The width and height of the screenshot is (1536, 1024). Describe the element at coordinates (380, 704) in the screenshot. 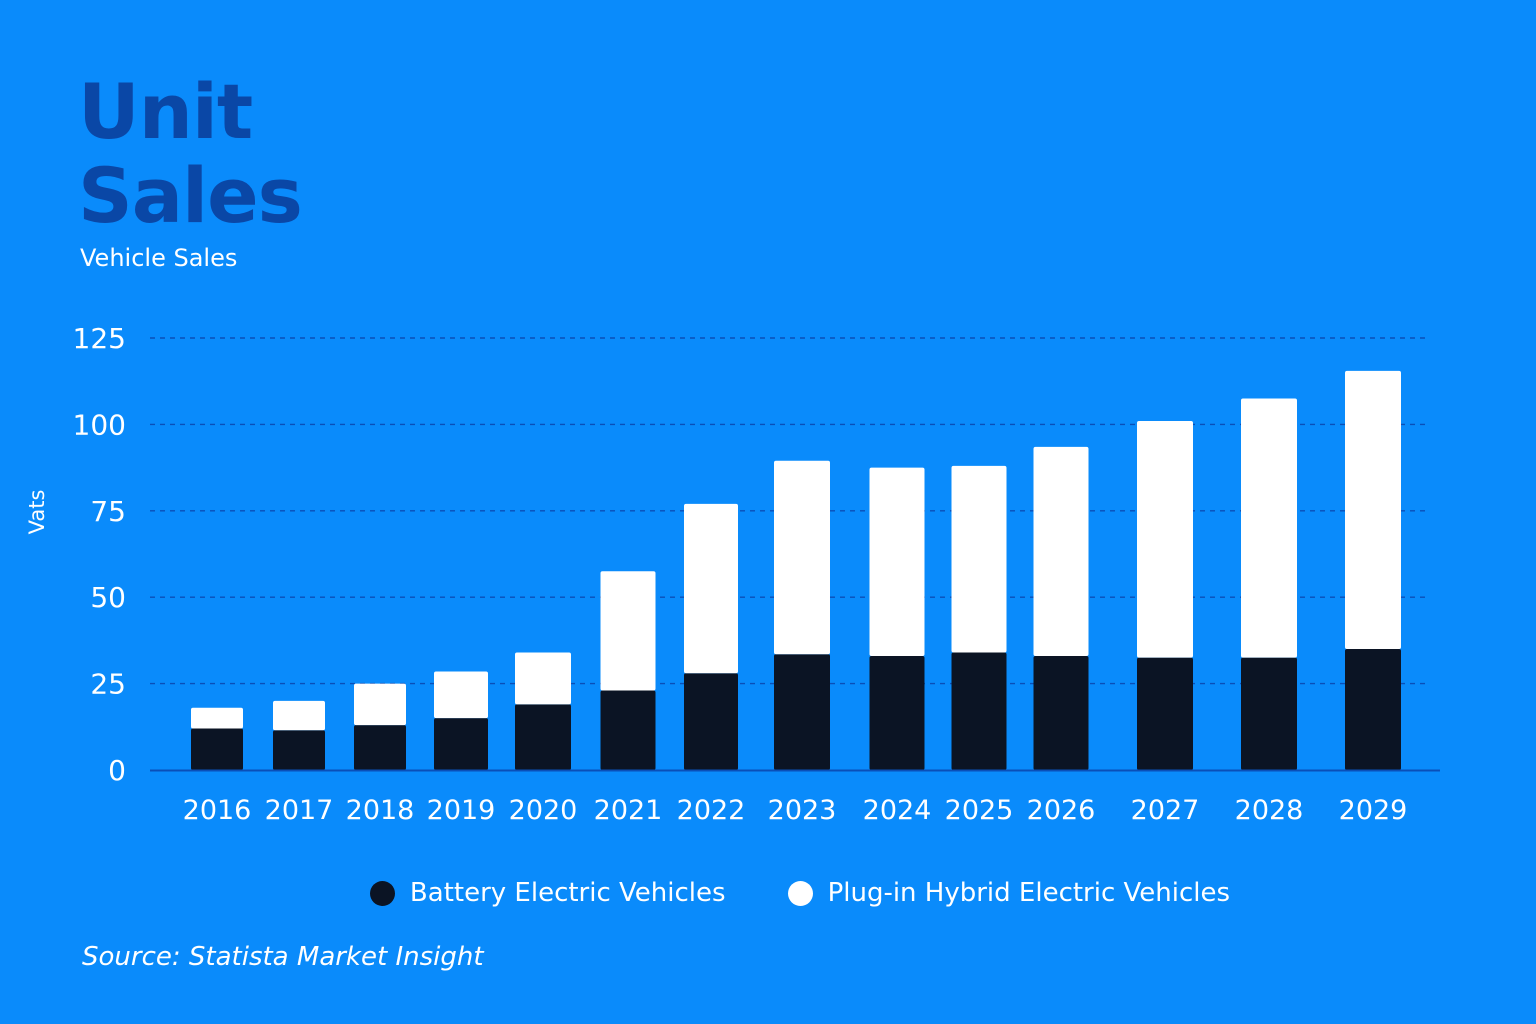

I see `bar-plugin-2018` at that location.